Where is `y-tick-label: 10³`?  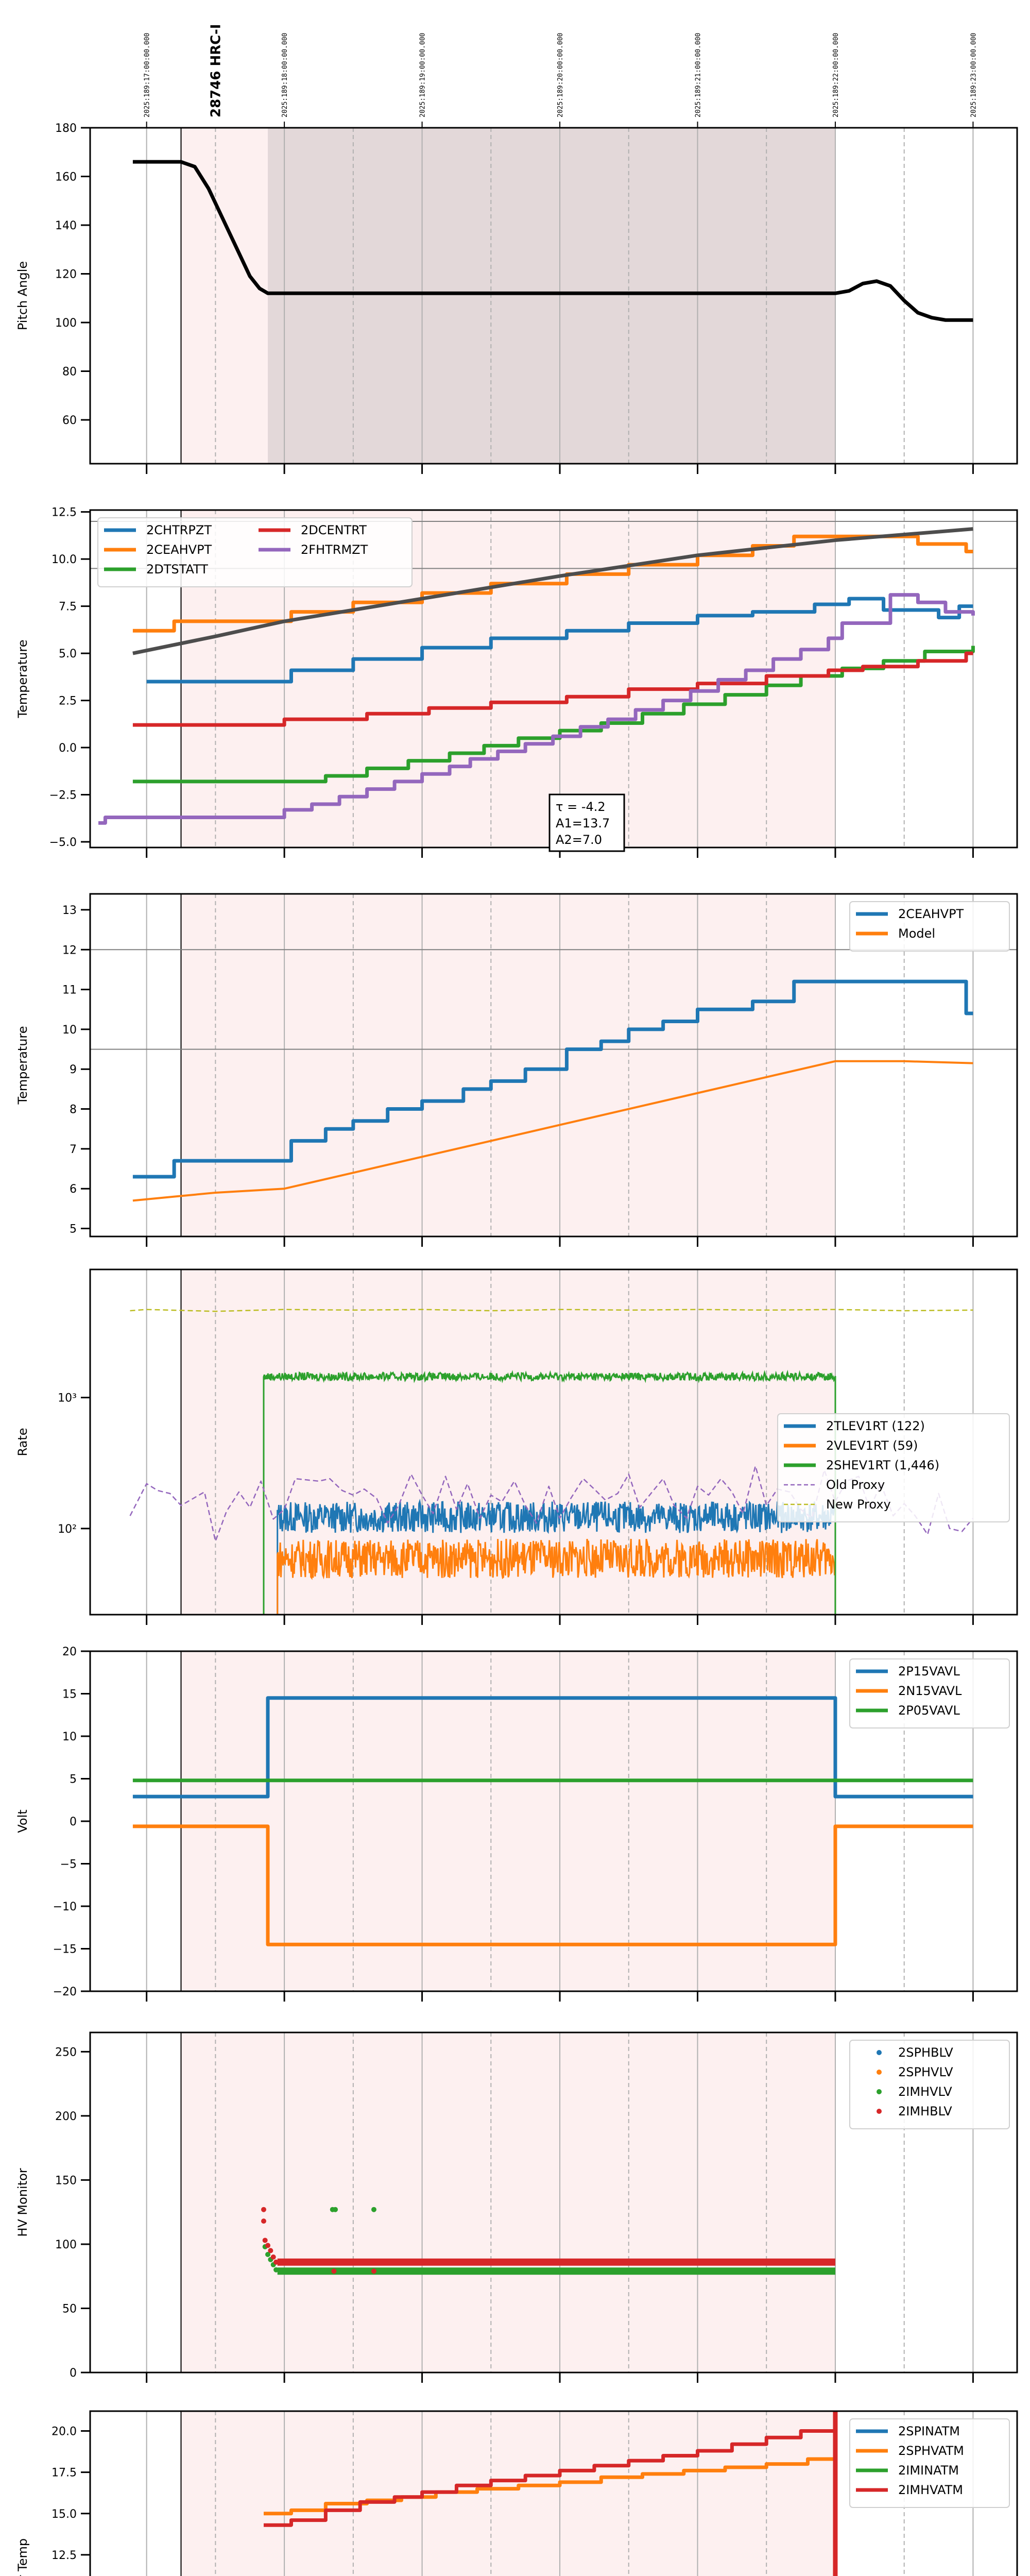 y-tick-label: 10³ is located at coordinates (68, 1398).